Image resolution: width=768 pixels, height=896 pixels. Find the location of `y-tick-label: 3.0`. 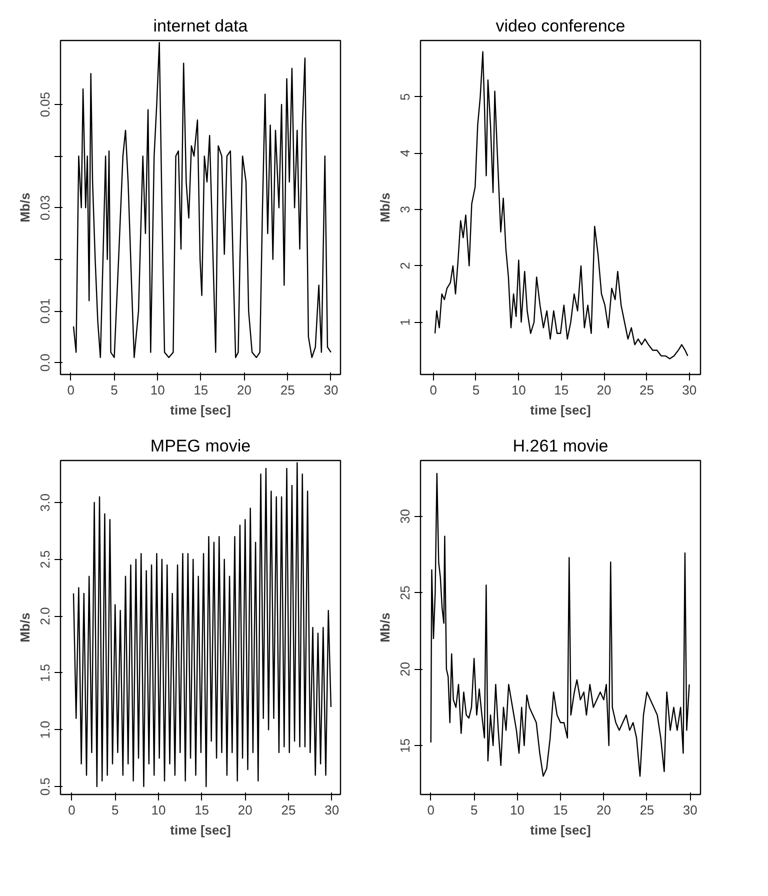

y-tick-label: 3.0 is located at coordinates (45, 502).